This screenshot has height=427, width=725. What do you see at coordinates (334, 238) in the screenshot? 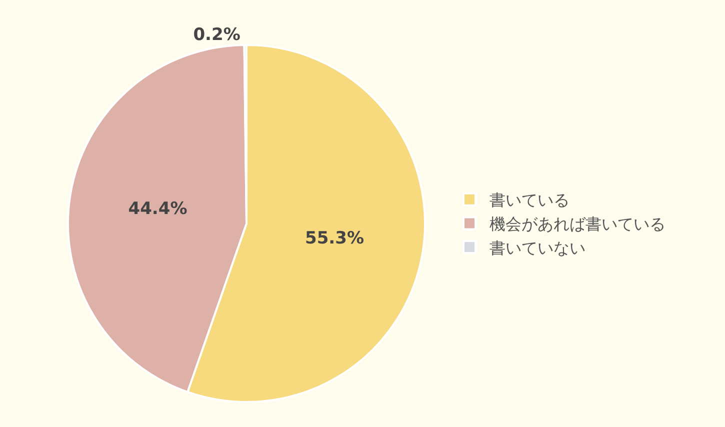
I see `data-label: 55.3%` at bounding box center [334, 238].